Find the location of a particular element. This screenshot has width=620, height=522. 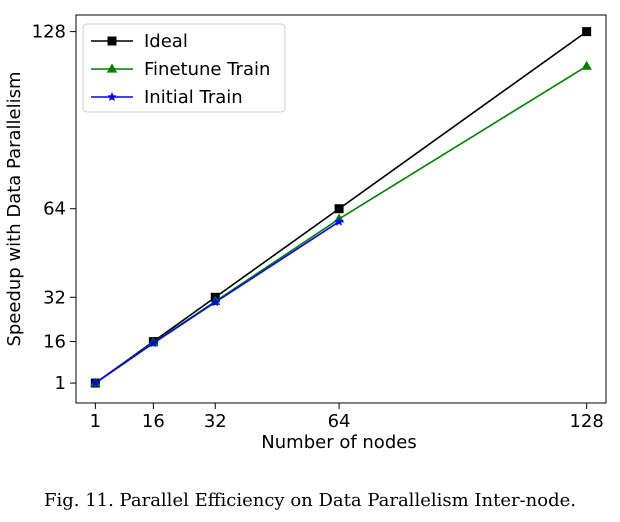

legend-frame is located at coordinates (184, 68).